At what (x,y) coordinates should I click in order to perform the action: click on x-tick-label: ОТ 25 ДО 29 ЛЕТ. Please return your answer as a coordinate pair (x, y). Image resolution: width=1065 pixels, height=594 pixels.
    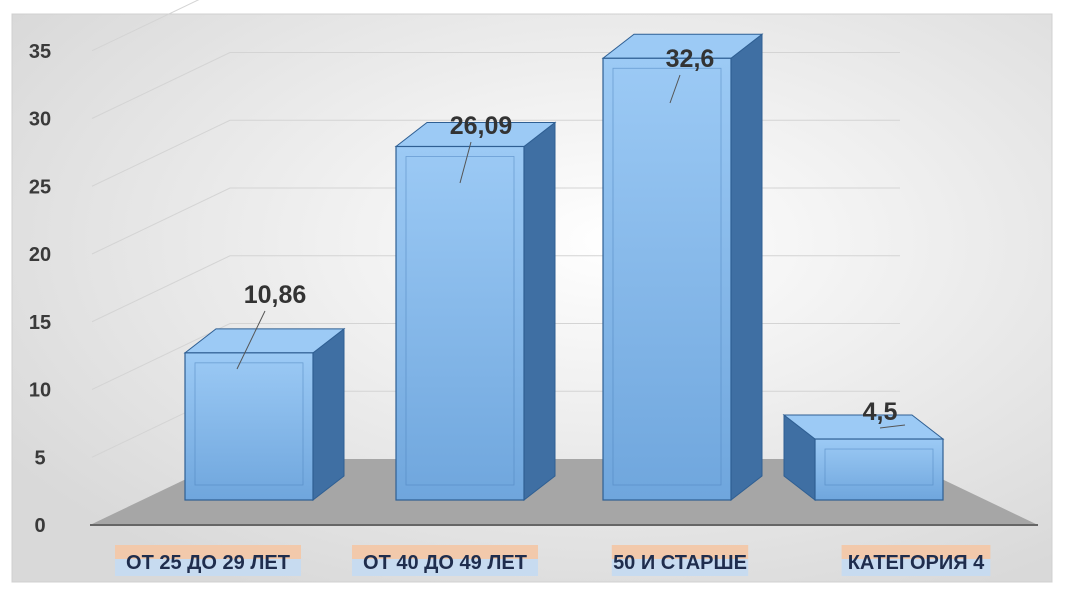
    Looking at the image, I should click on (208, 563).